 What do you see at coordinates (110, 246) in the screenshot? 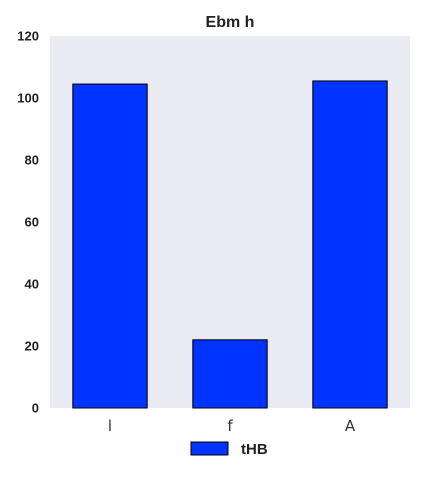
I see `bar-l` at bounding box center [110, 246].